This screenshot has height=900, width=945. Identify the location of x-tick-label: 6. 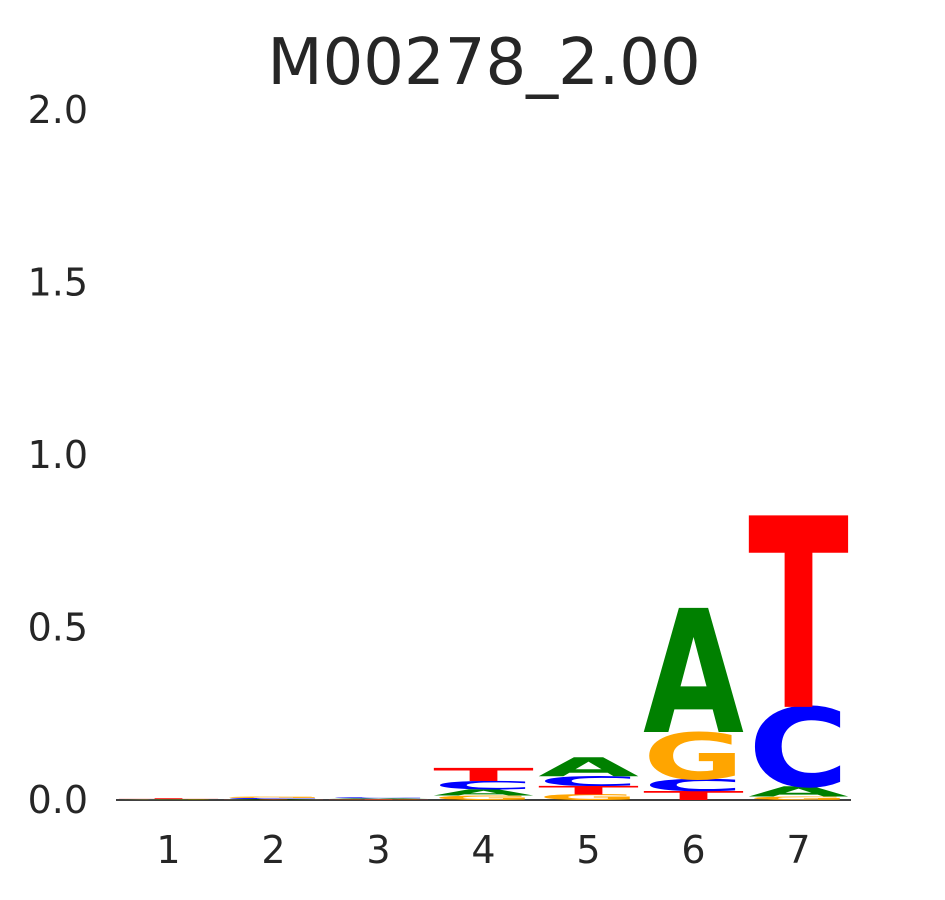
(693, 850).